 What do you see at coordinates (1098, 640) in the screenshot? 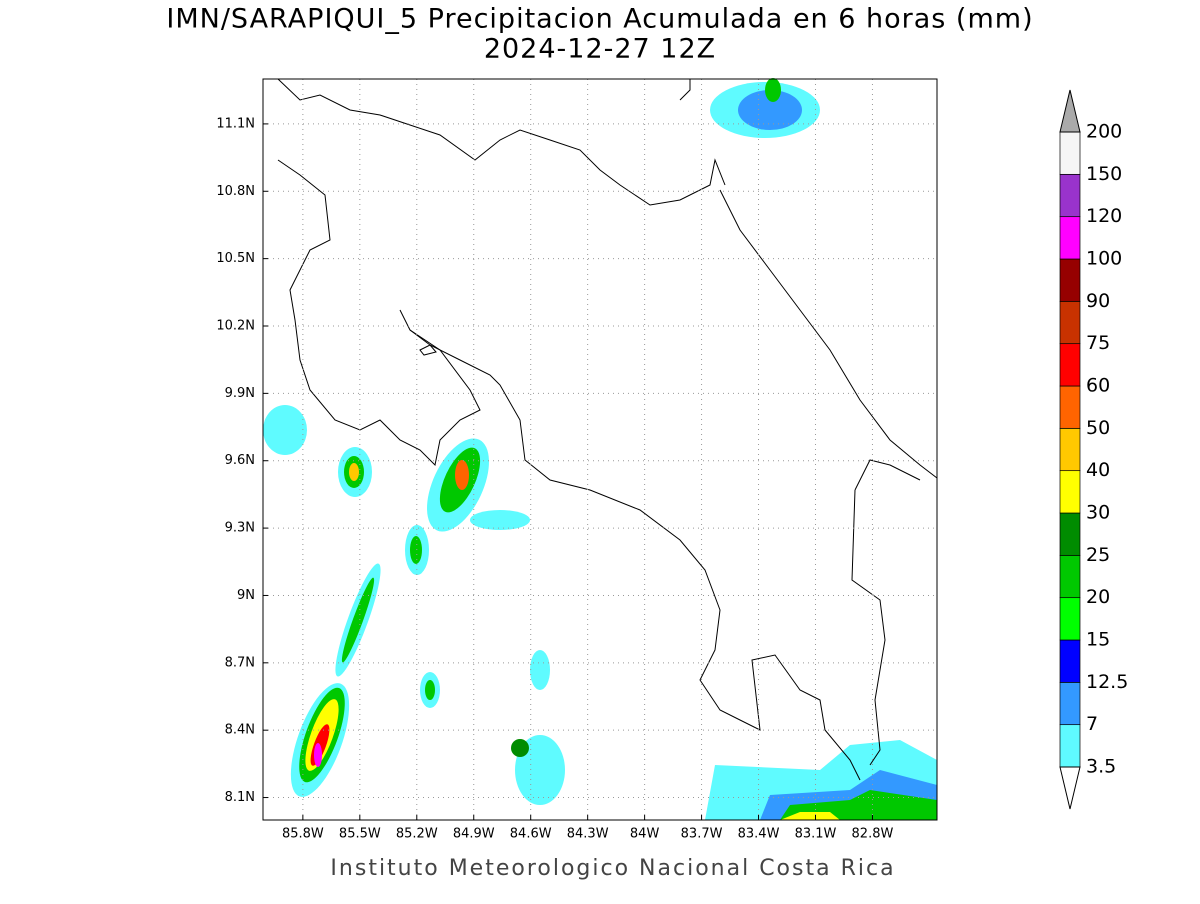
I see `colorbar-label: 15` at bounding box center [1098, 640].